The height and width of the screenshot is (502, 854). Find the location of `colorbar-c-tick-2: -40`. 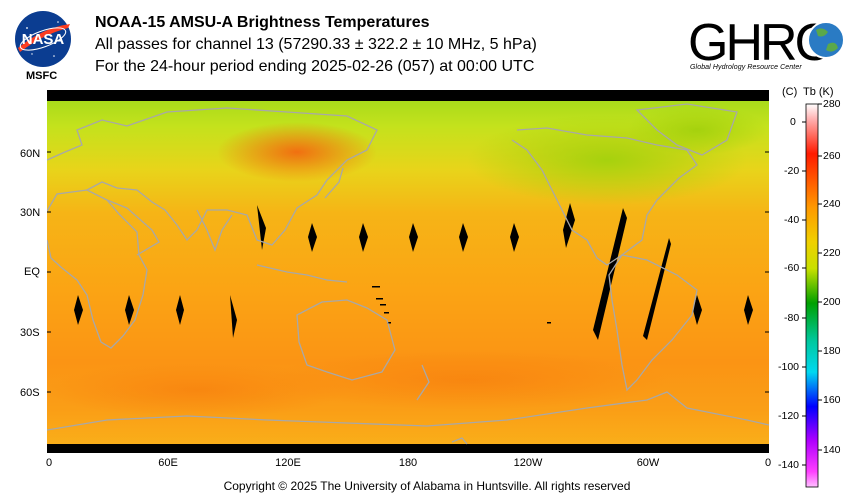

colorbar-c-tick-2: -40 is located at coordinates (792, 220).